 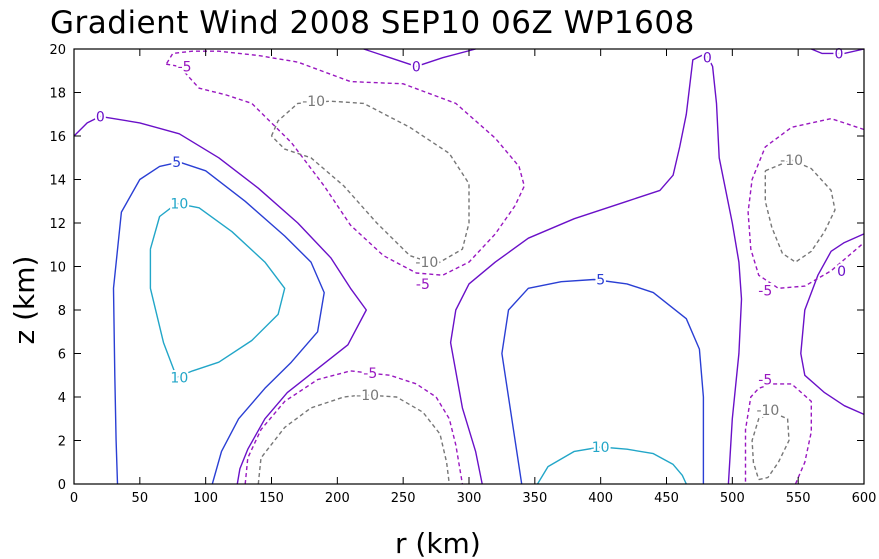 I want to click on y-tick-label: 16, so click(x=57, y=137).